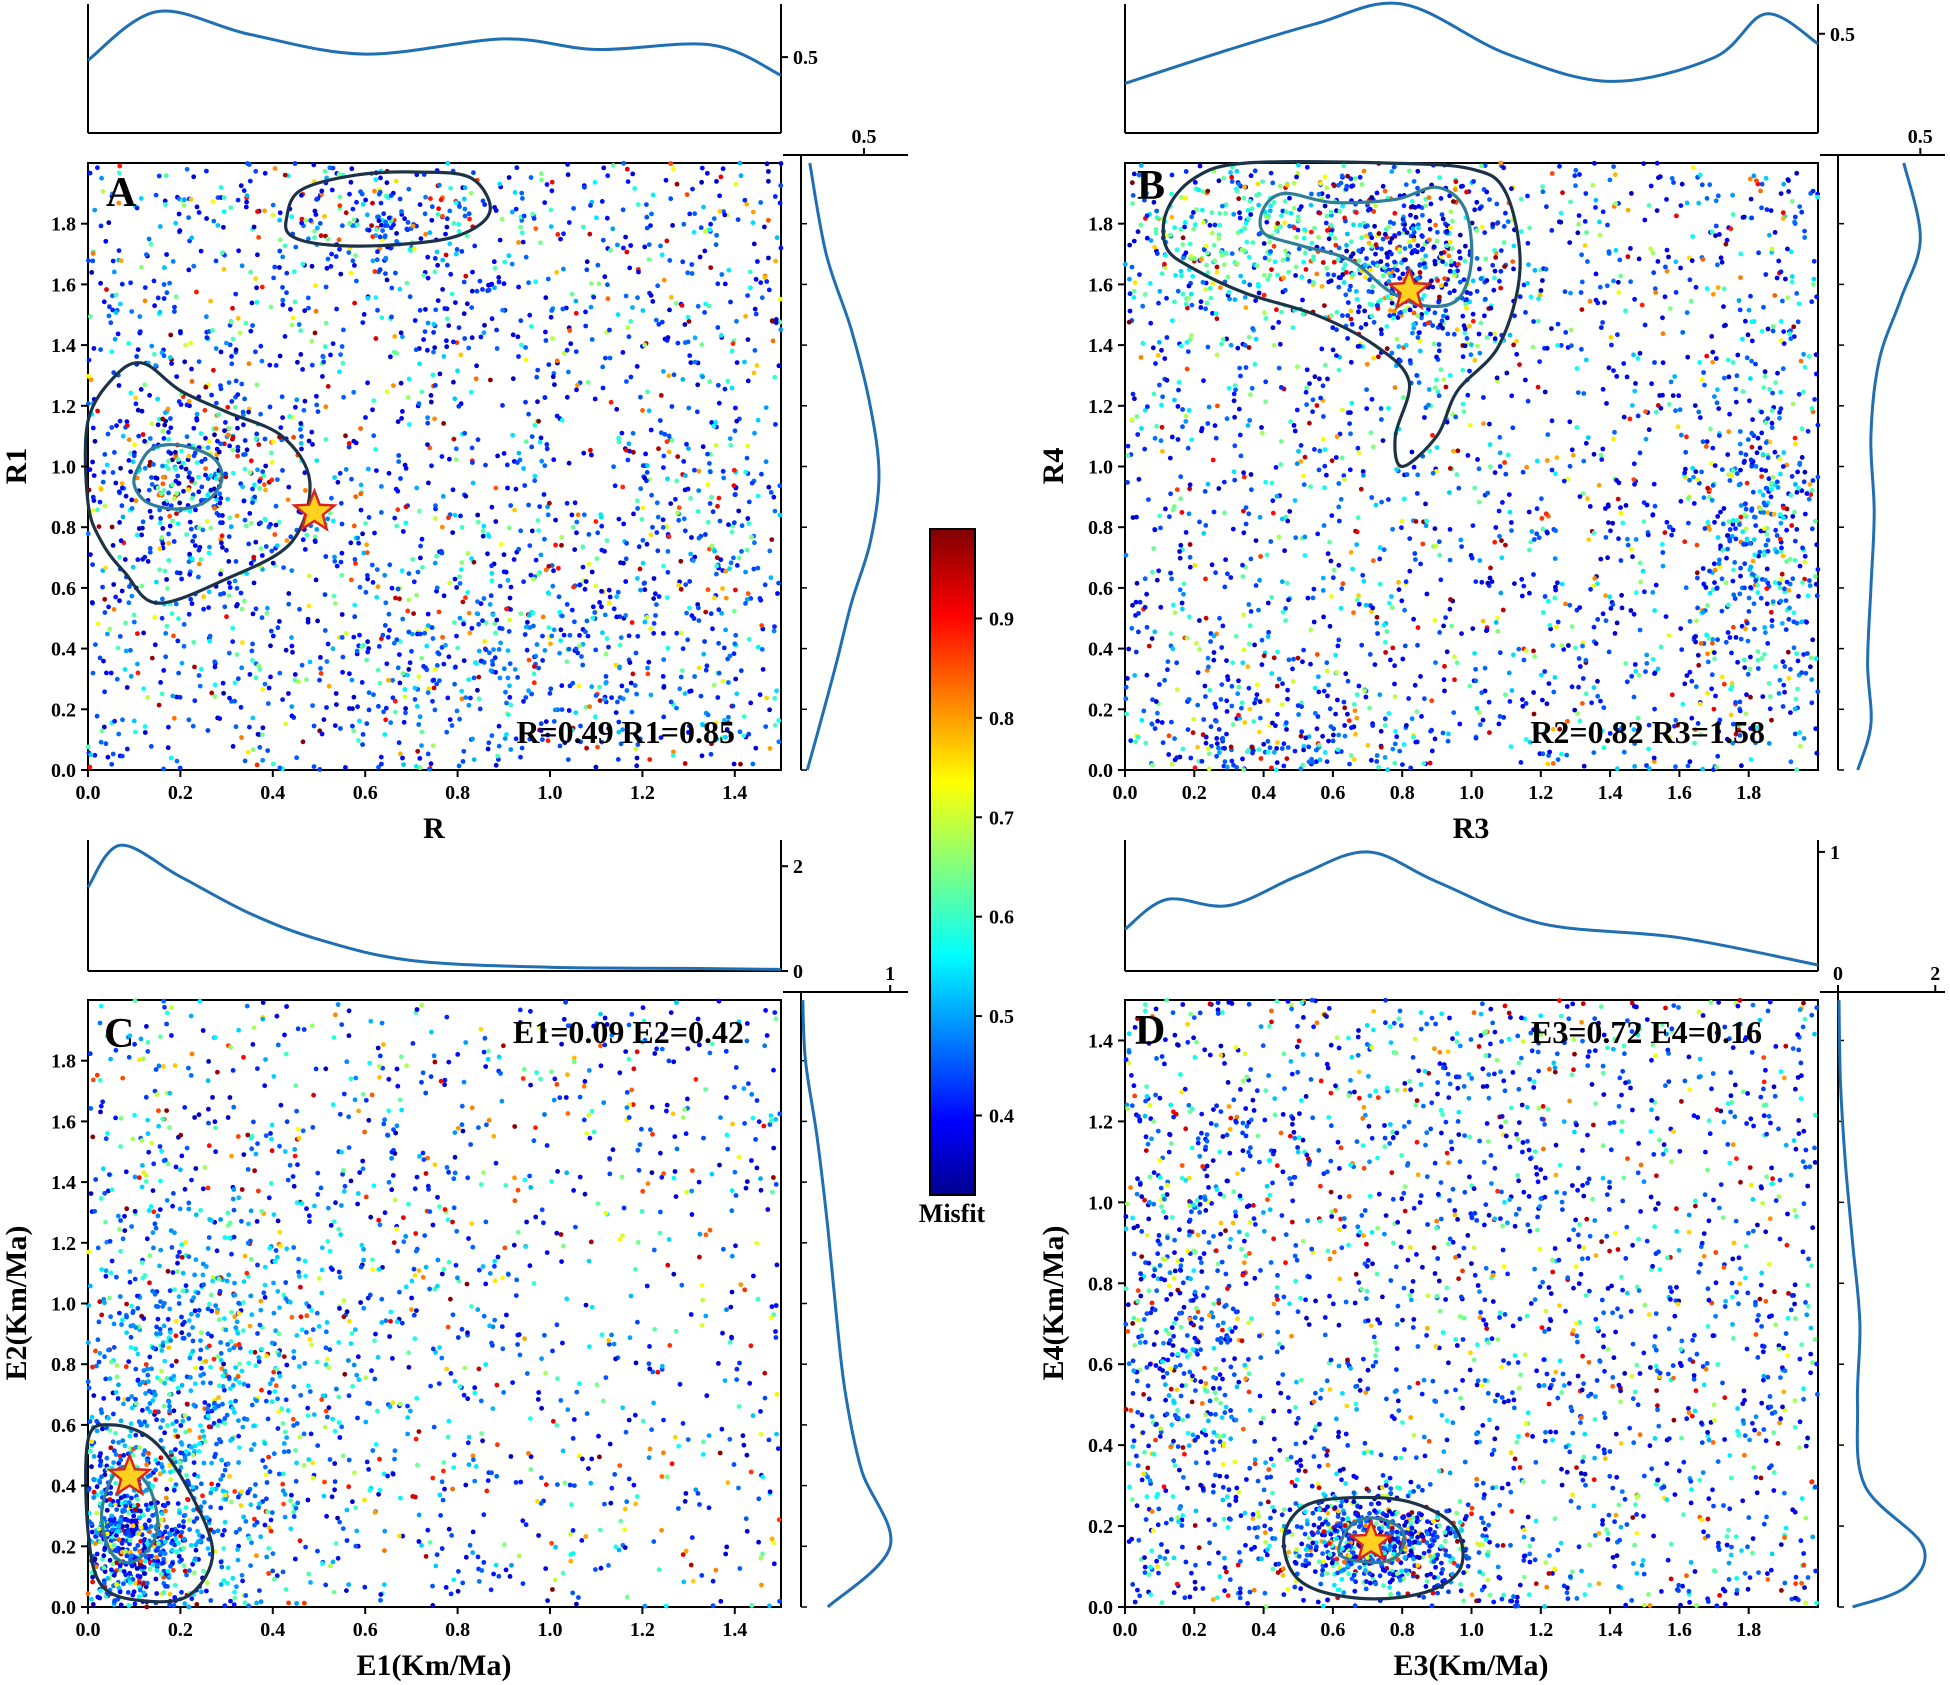 This screenshot has width=1950, height=1685. Describe the element at coordinates (197, 483) in the screenshot. I see `panel-a-contour-outer` at that location.